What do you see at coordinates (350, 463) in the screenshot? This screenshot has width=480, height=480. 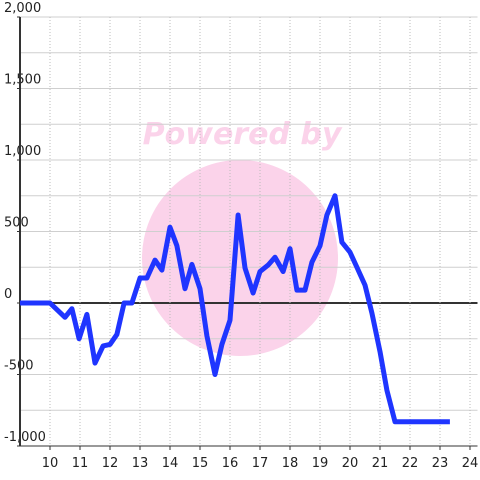 I see `x-tick-label: 20` at bounding box center [350, 463].